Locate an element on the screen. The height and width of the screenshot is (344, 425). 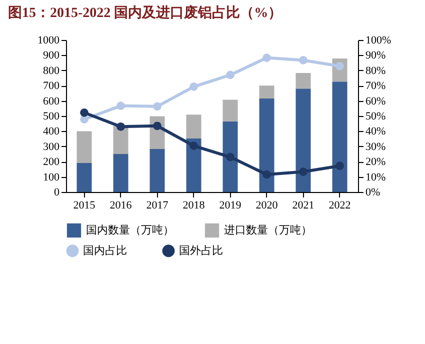
x-tick-label: 2021 is located at coordinates (303, 206).